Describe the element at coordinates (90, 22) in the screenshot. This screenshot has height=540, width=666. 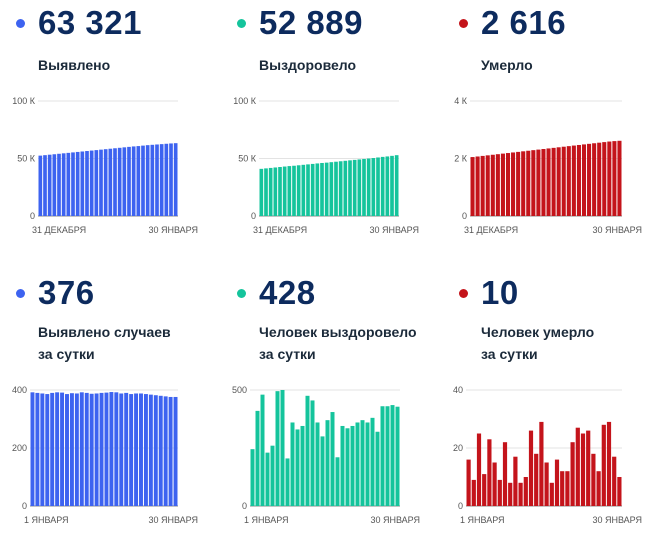
I see `detected-total-value: 63 321` at that location.